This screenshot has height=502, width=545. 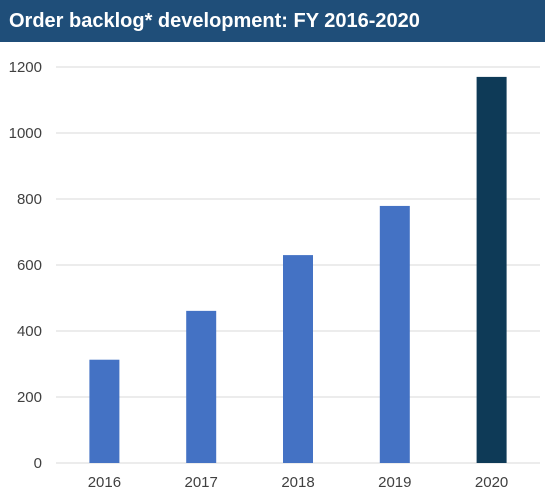 What do you see at coordinates (201, 482) in the screenshot?
I see `x-tick-label: 2017` at bounding box center [201, 482].